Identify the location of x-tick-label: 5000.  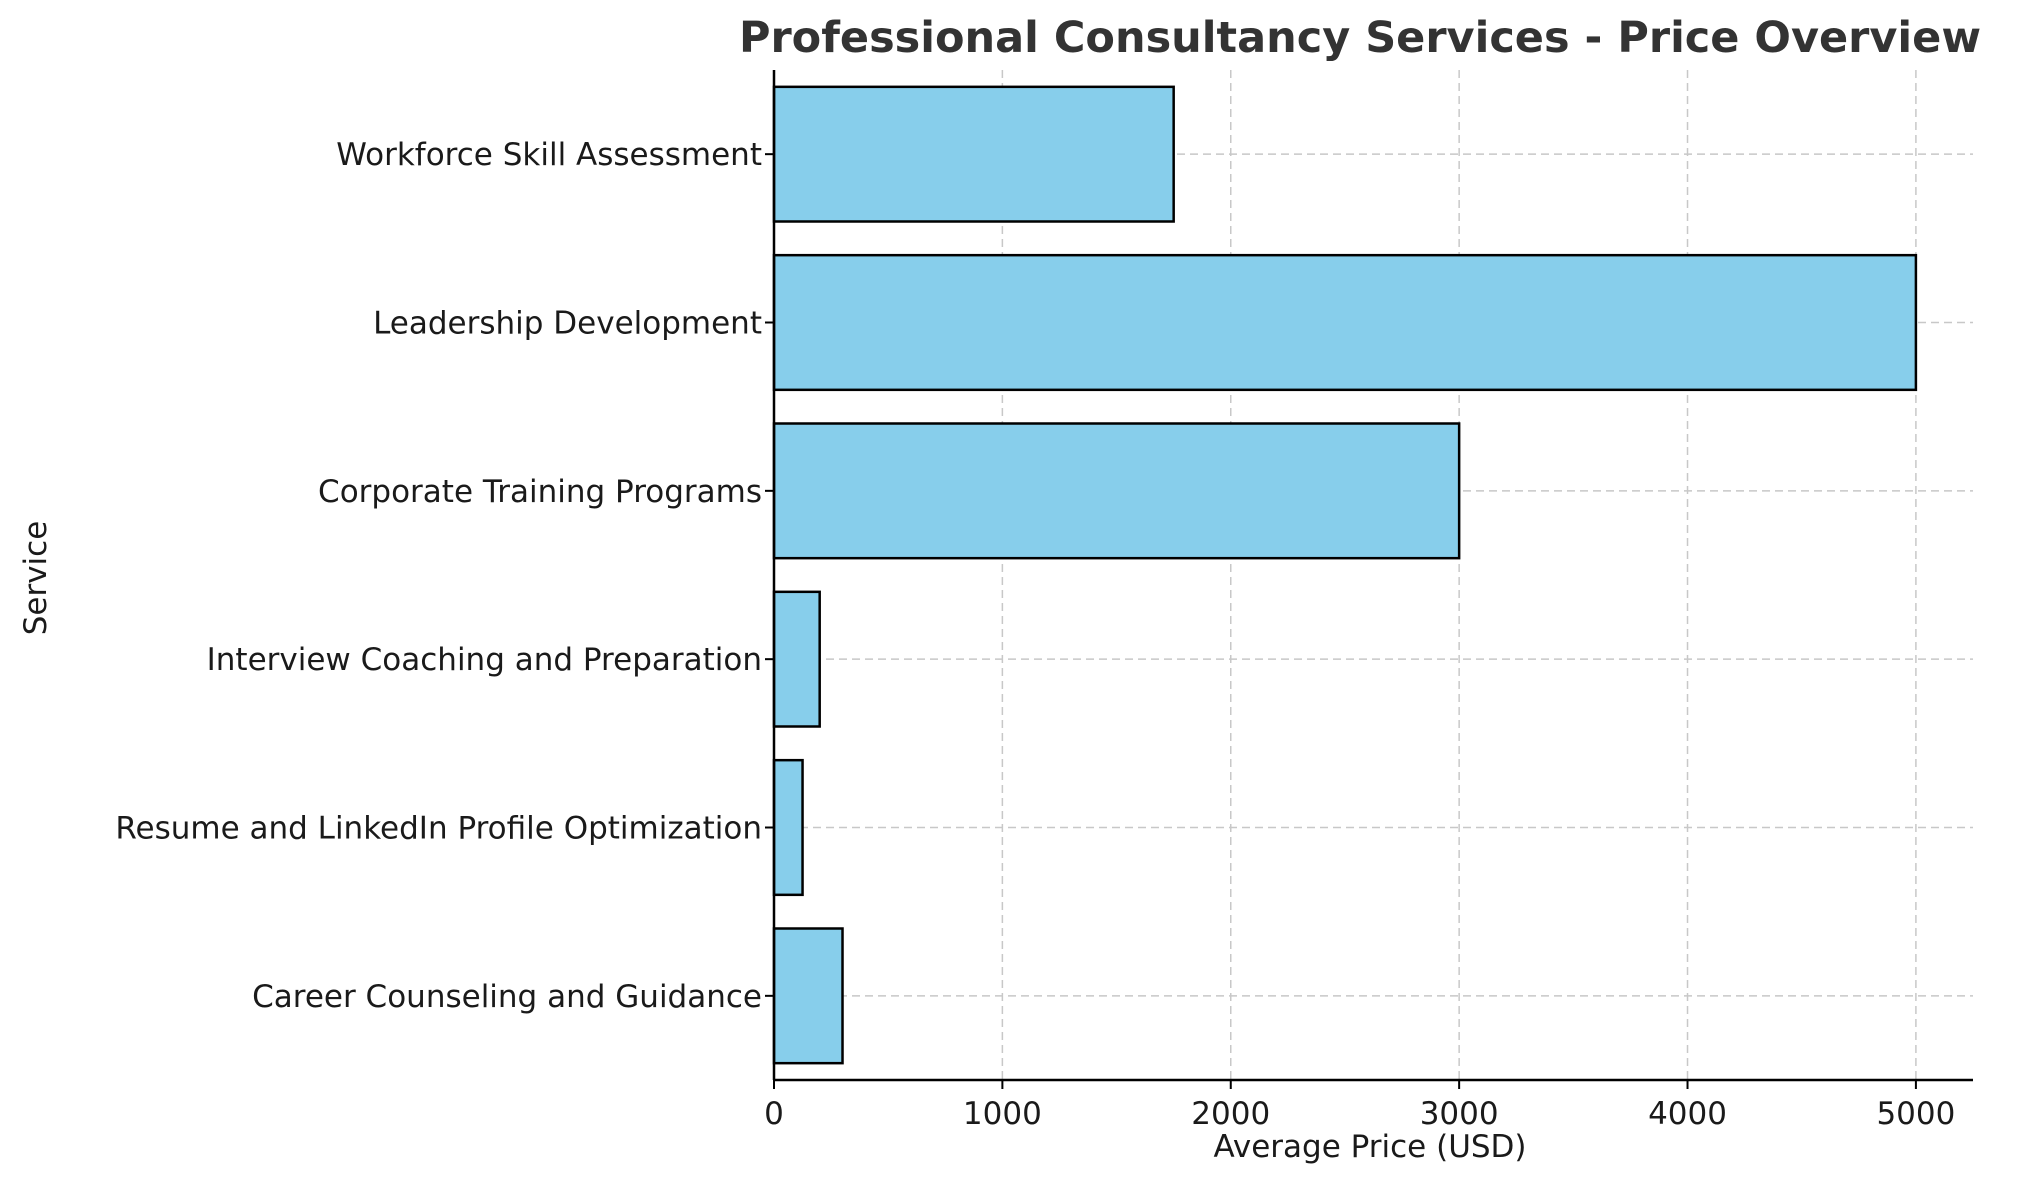
(1915, 1114).